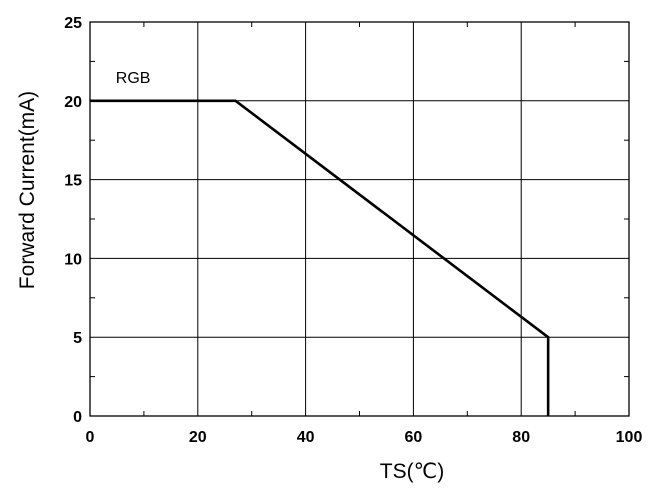  What do you see at coordinates (77, 417) in the screenshot?
I see `y-tick-label: 0` at bounding box center [77, 417].